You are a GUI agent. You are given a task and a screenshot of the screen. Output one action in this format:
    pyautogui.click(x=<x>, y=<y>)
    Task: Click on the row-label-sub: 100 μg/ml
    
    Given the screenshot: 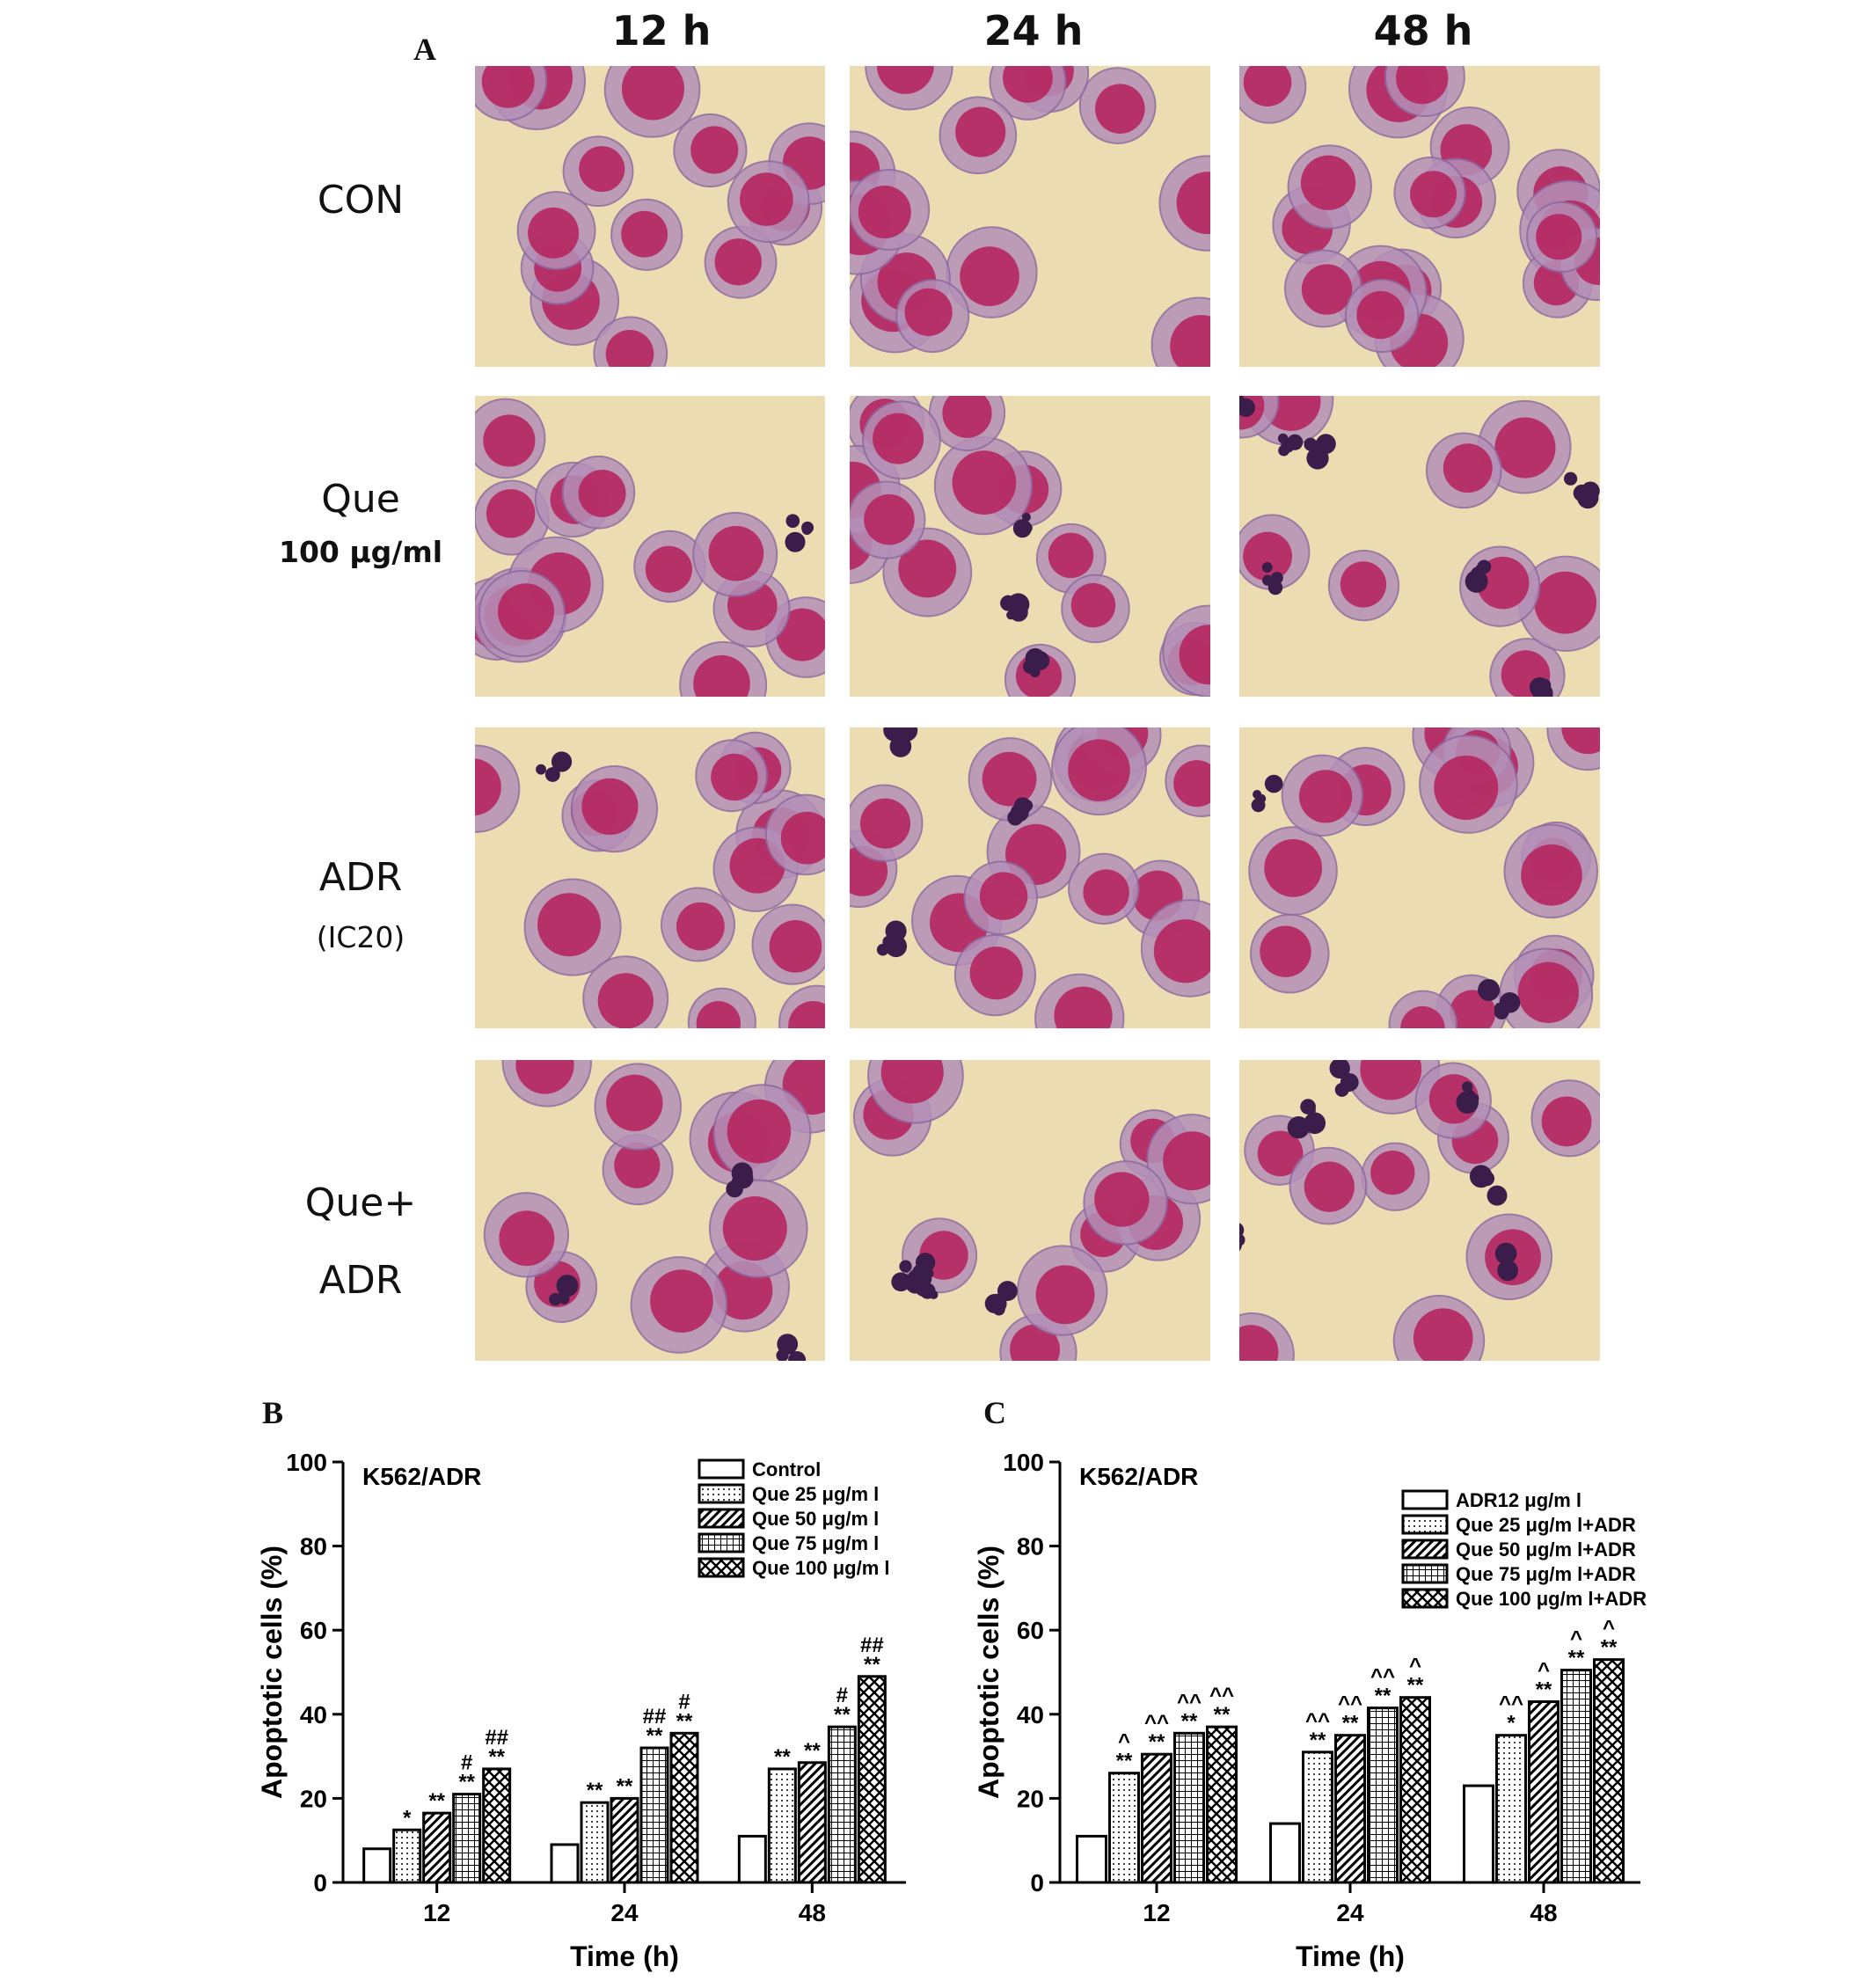 What is the action you would take?
    pyautogui.click(x=360, y=552)
    